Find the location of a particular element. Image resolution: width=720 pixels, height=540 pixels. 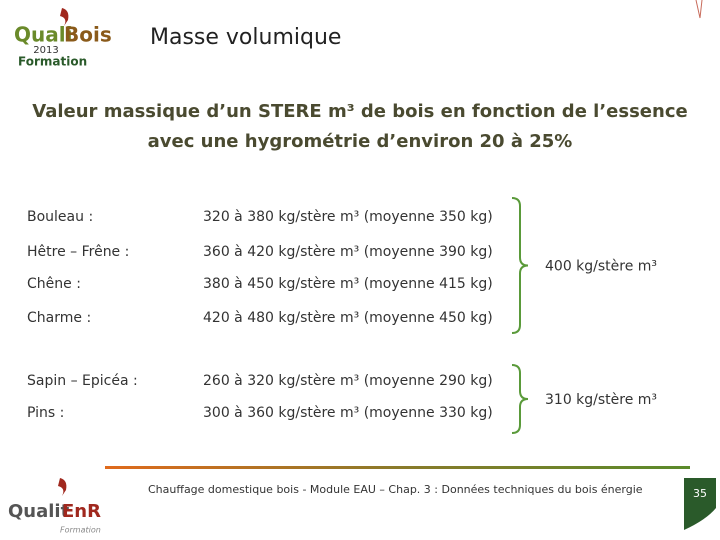

logo-year: 2013 is located at coordinates (45, 50).